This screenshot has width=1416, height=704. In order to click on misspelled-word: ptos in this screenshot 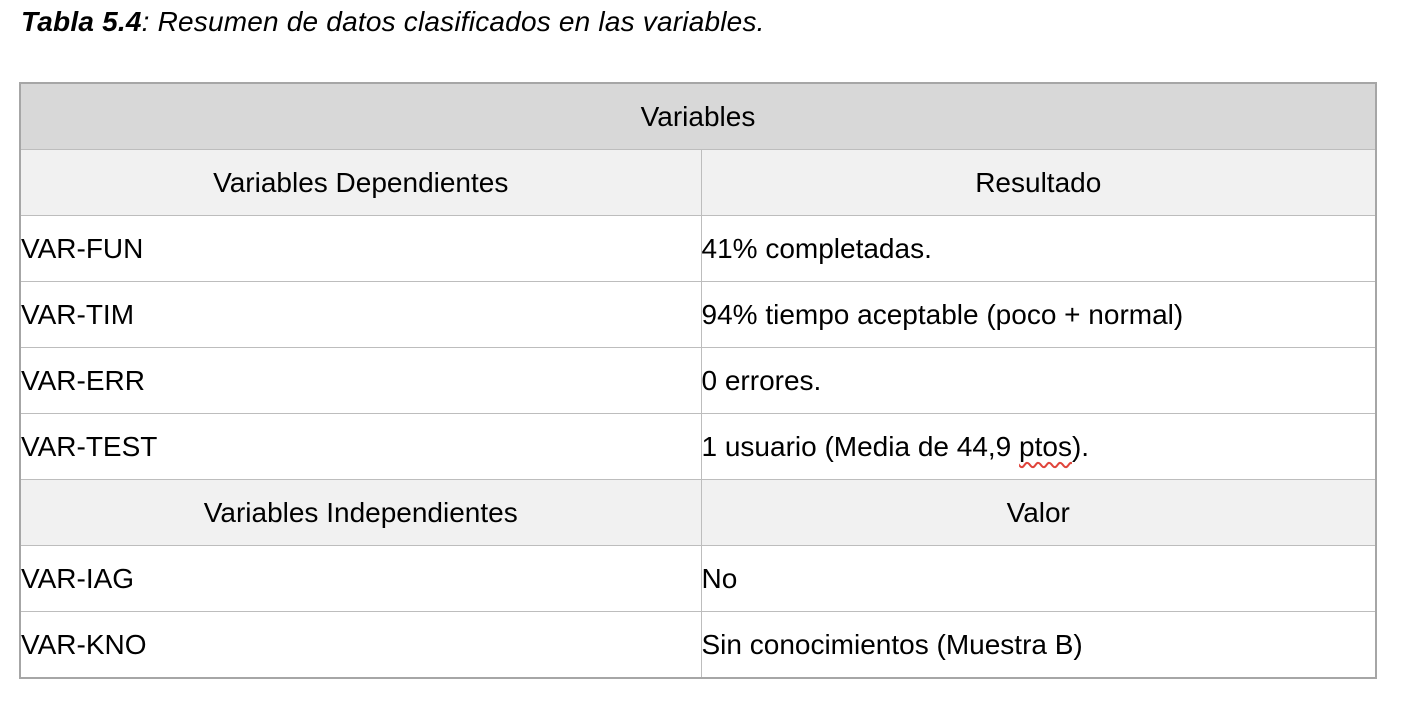, I will do `click(1045, 446)`.